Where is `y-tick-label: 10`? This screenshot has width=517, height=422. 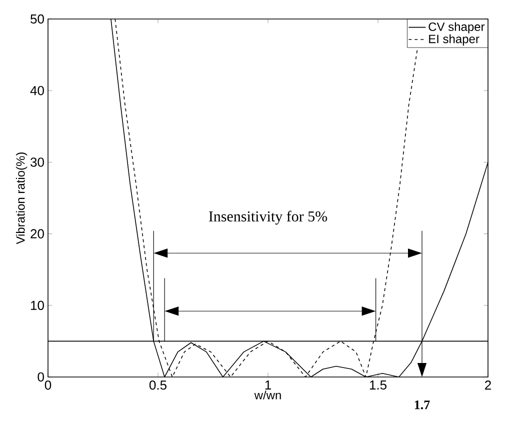 y-tick-label: 10 is located at coordinates (37, 305).